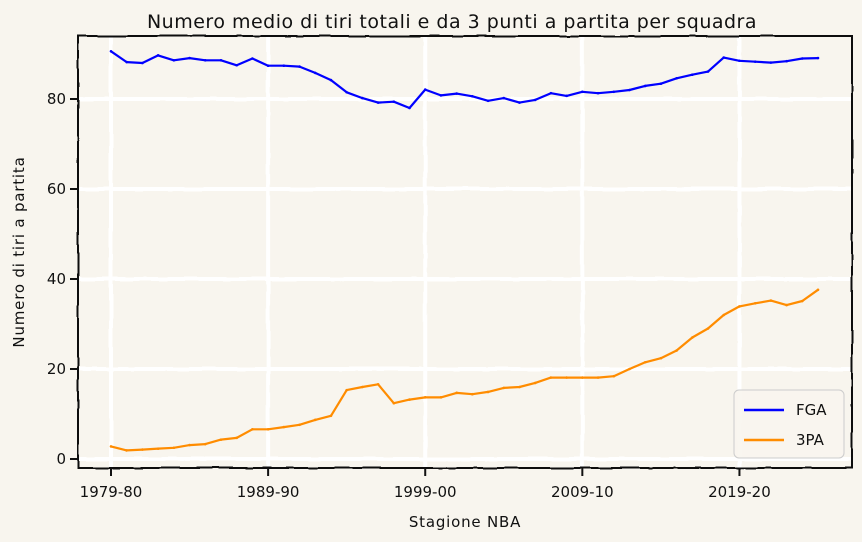 The height and width of the screenshot is (542, 862). Describe the element at coordinates (739, 492) in the screenshot. I see `x-tick-label: 2019-20` at that location.